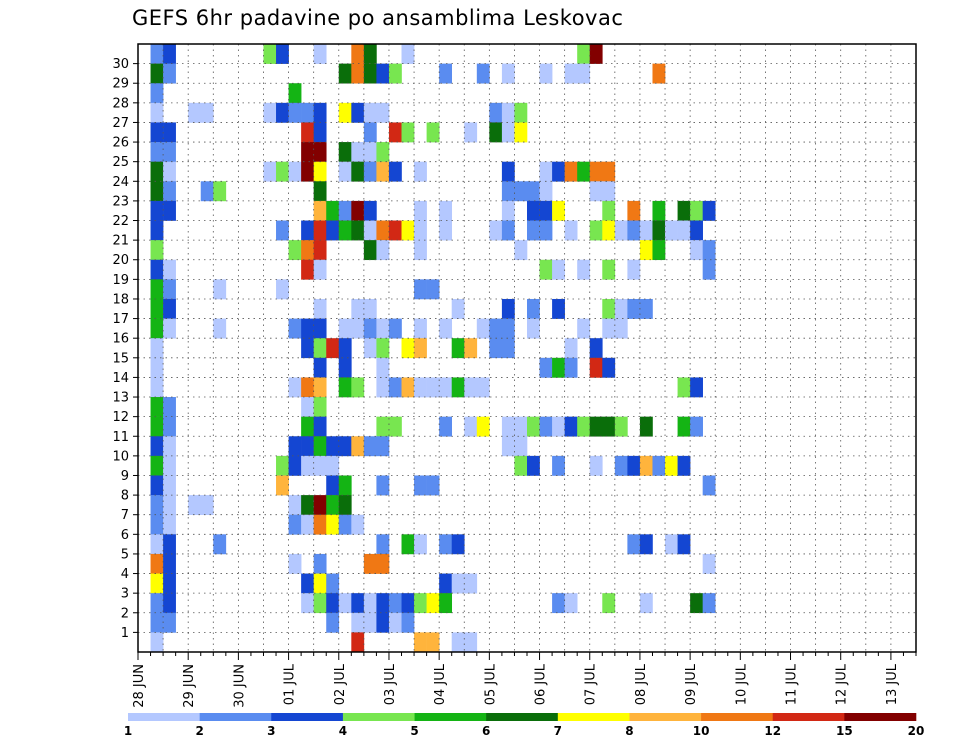  What do you see at coordinates (189, 686) in the screenshot?
I see `x-tick-label: 29 JUN` at bounding box center [189, 686].